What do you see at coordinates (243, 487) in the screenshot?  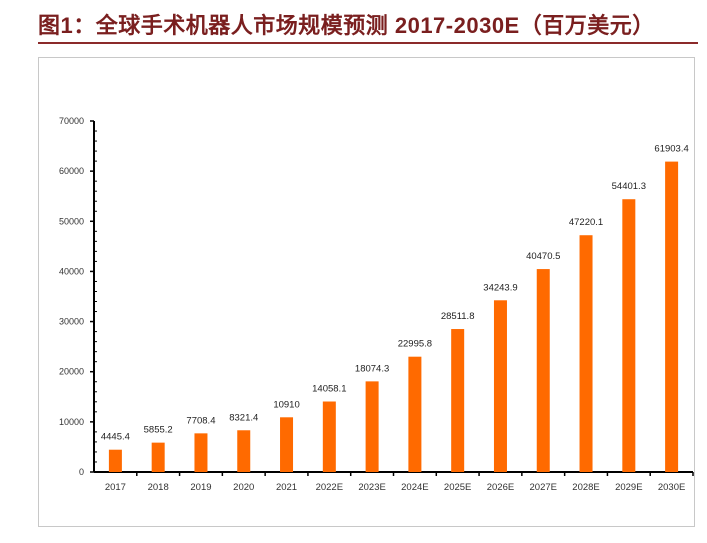 I see `x-tick-label: 2020` at bounding box center [243, 487].